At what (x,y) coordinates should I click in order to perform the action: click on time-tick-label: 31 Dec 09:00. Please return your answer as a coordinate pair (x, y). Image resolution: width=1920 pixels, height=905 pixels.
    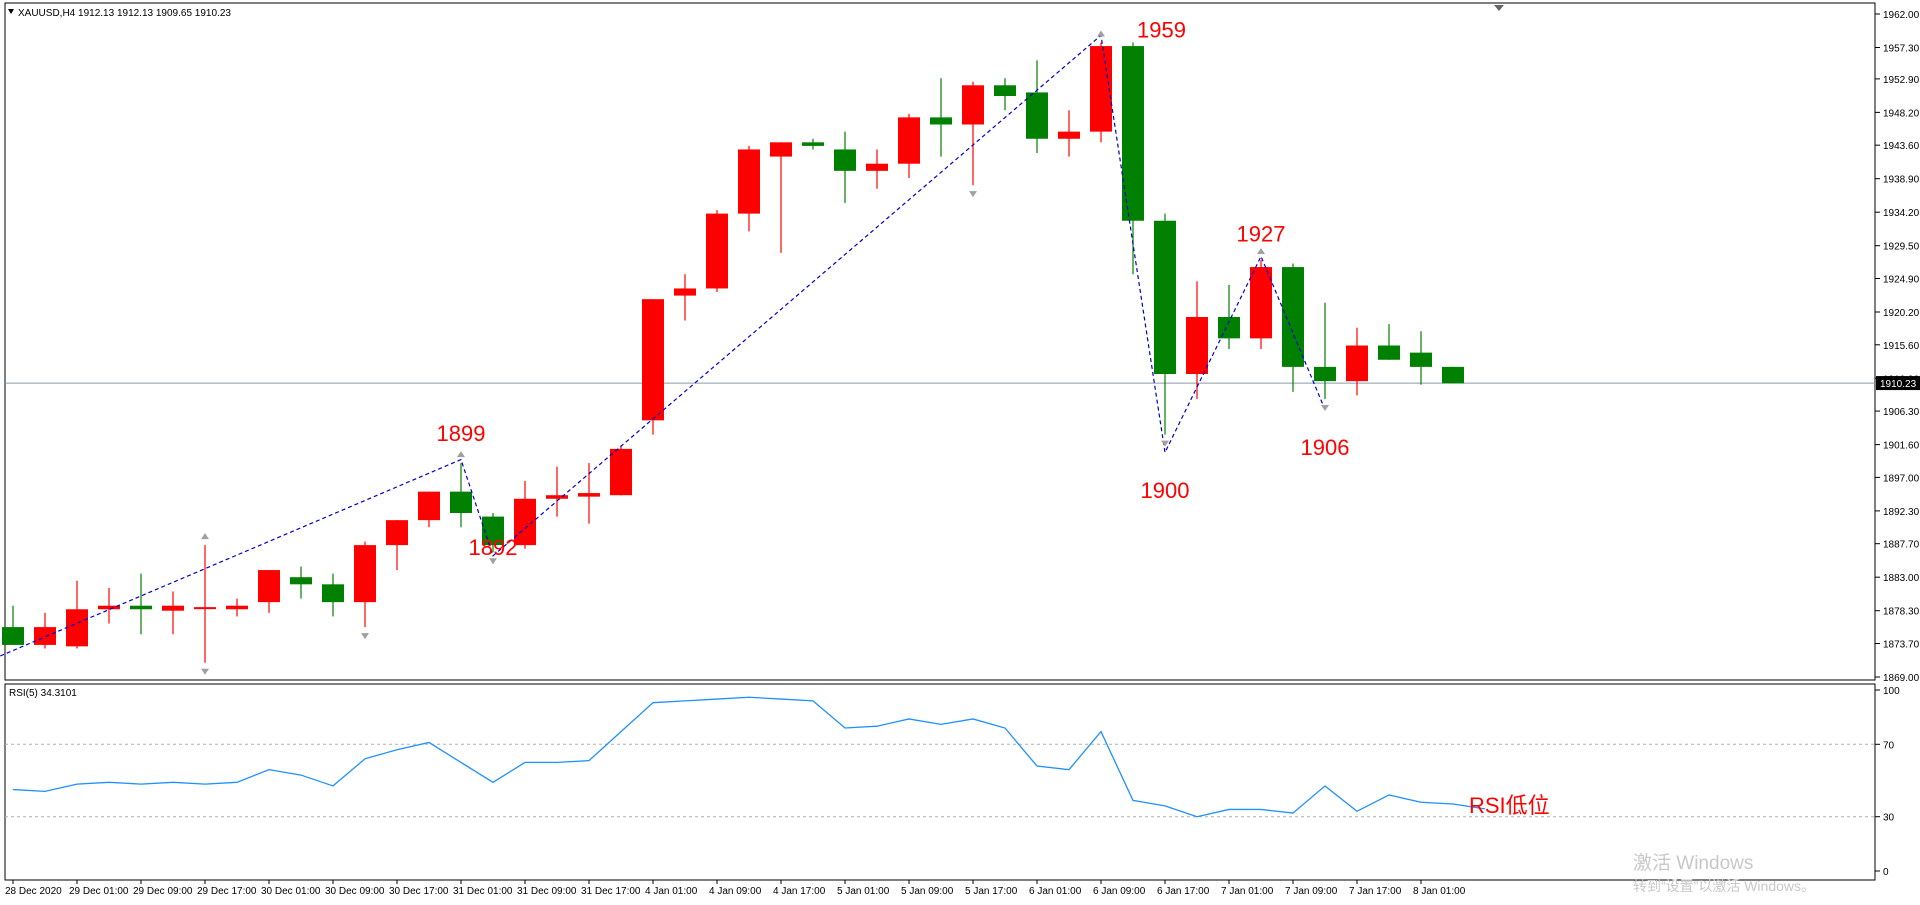
    Looking at the image, I should click on (547, 891).